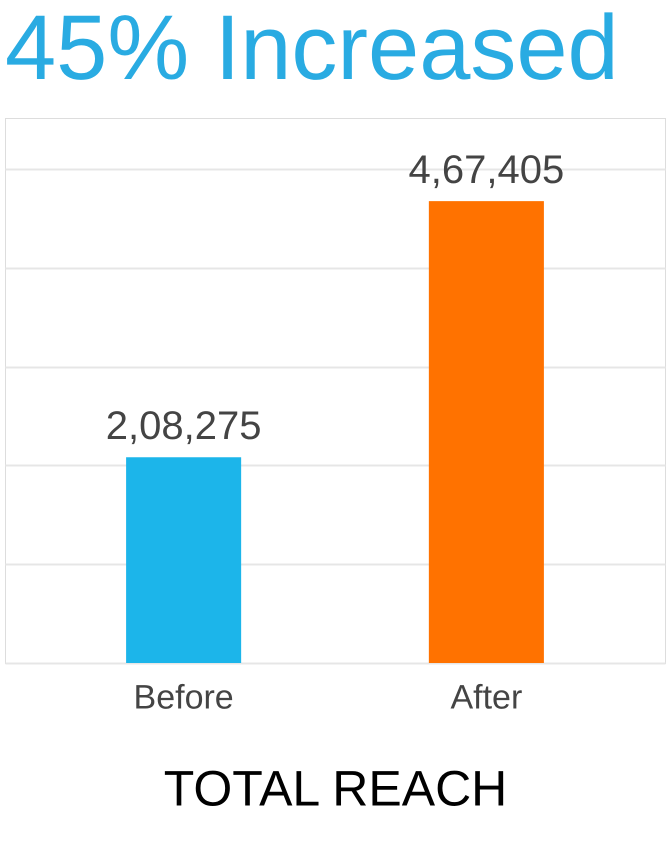  I want to click on data-label: 2,08,275, so click(184, 426).